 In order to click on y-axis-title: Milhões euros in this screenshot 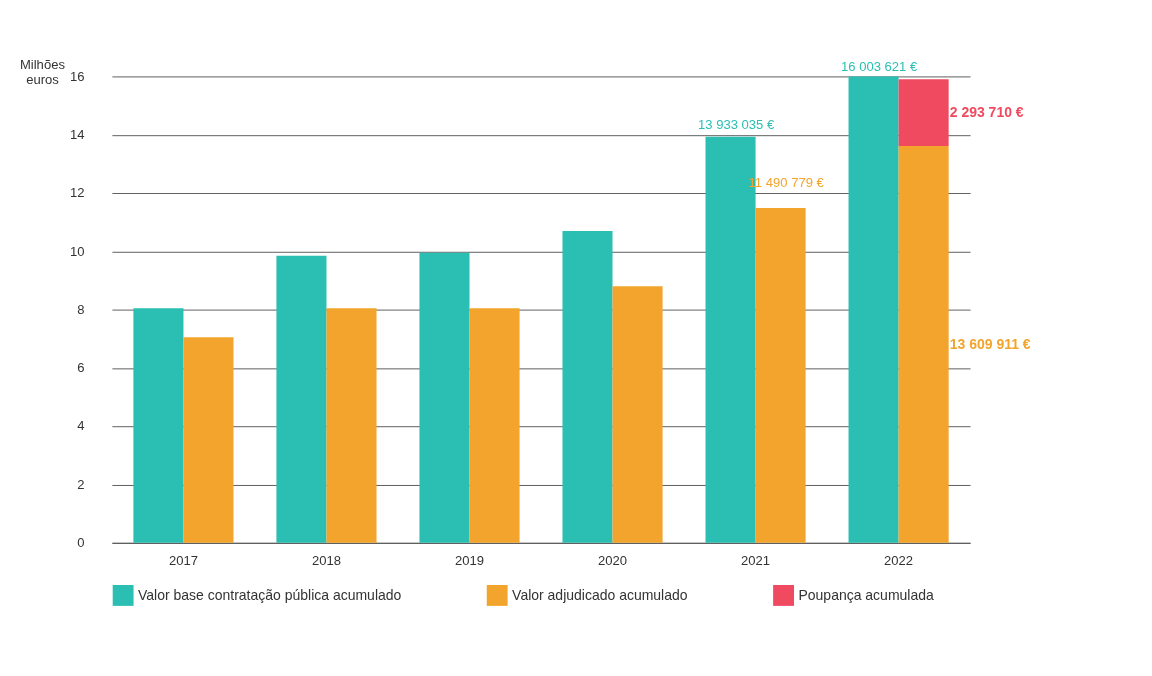, I will do `click(42, 72)`.